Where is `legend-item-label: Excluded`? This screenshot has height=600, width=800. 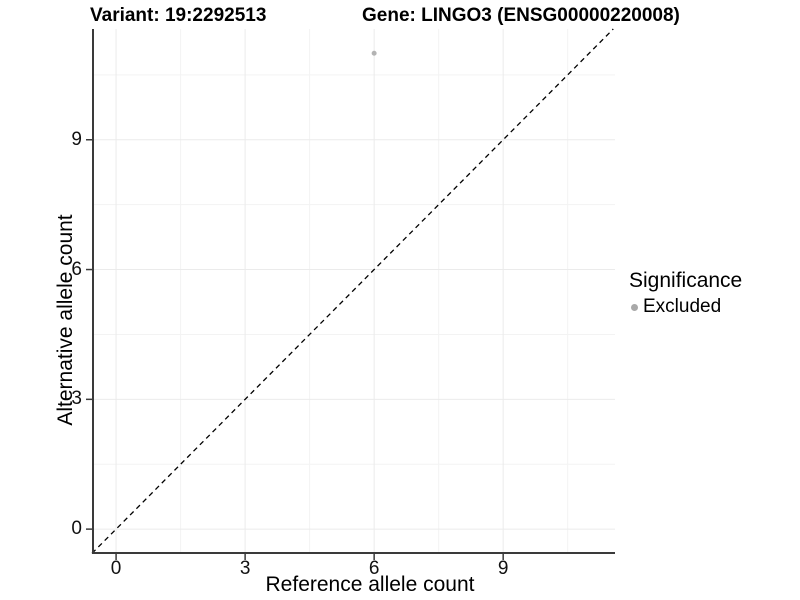 legend-item-label: Excluded is located at coordinates (682, 306).